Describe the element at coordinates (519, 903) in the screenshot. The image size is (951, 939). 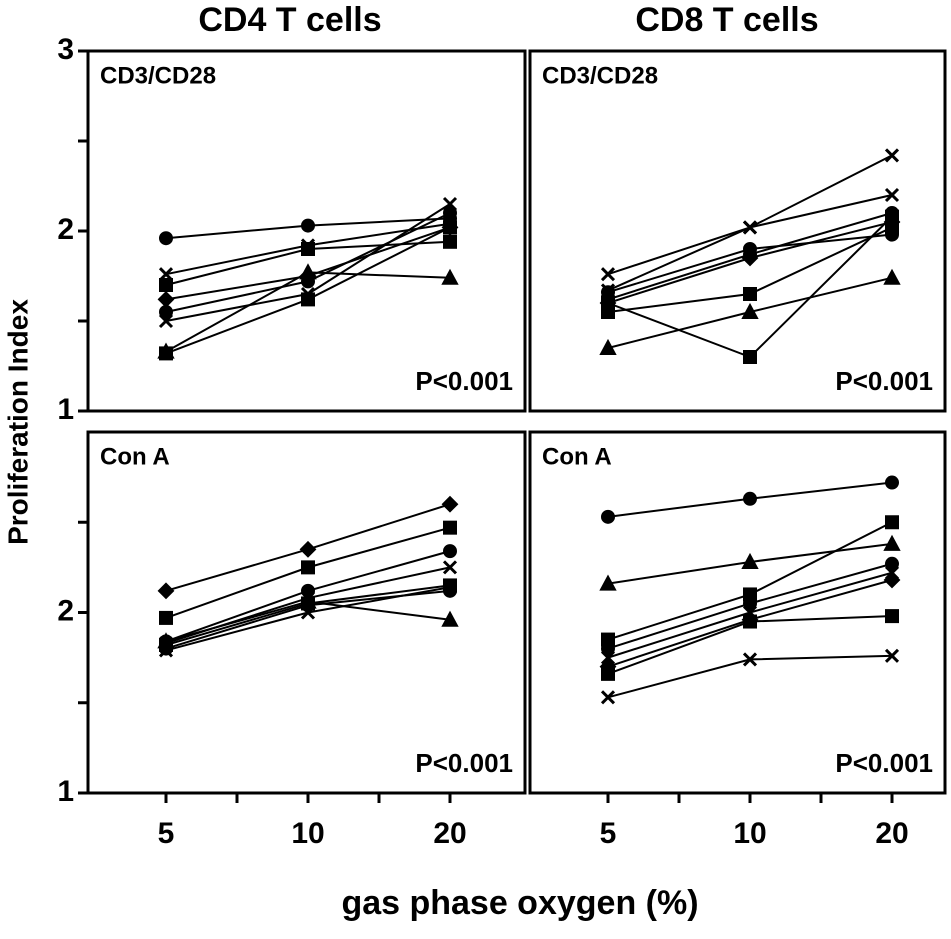
I see `x-axis-label: gas phase oxygen (%)` at that location.